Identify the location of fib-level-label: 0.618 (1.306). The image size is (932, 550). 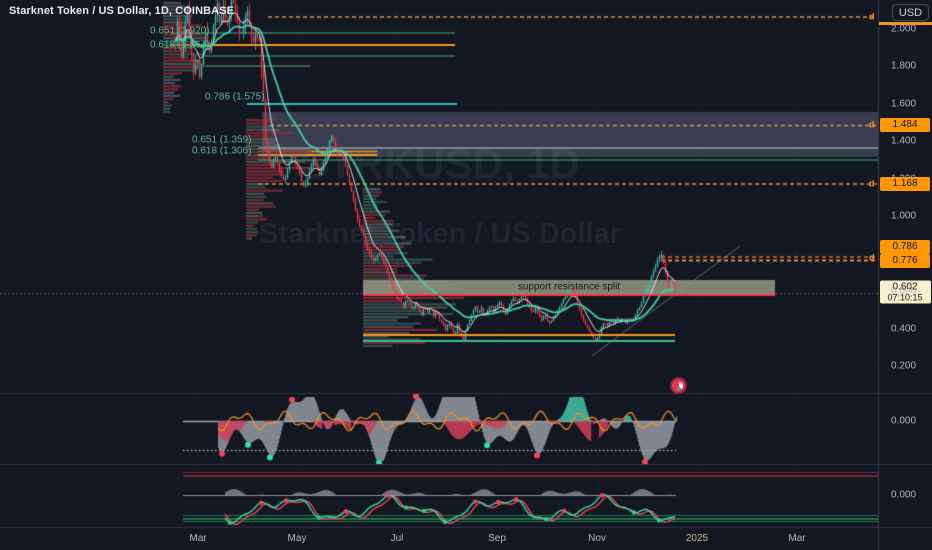
(222, 151).